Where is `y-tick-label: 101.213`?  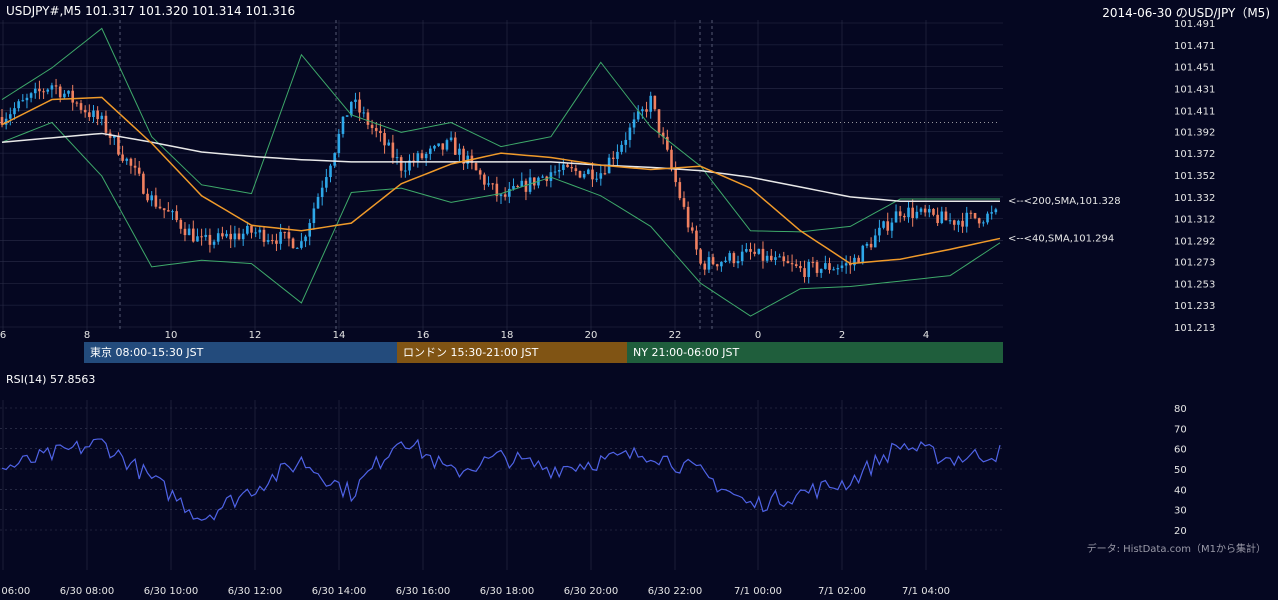 y-tick-label: 101.213 is located at coordinates (1194, 328).